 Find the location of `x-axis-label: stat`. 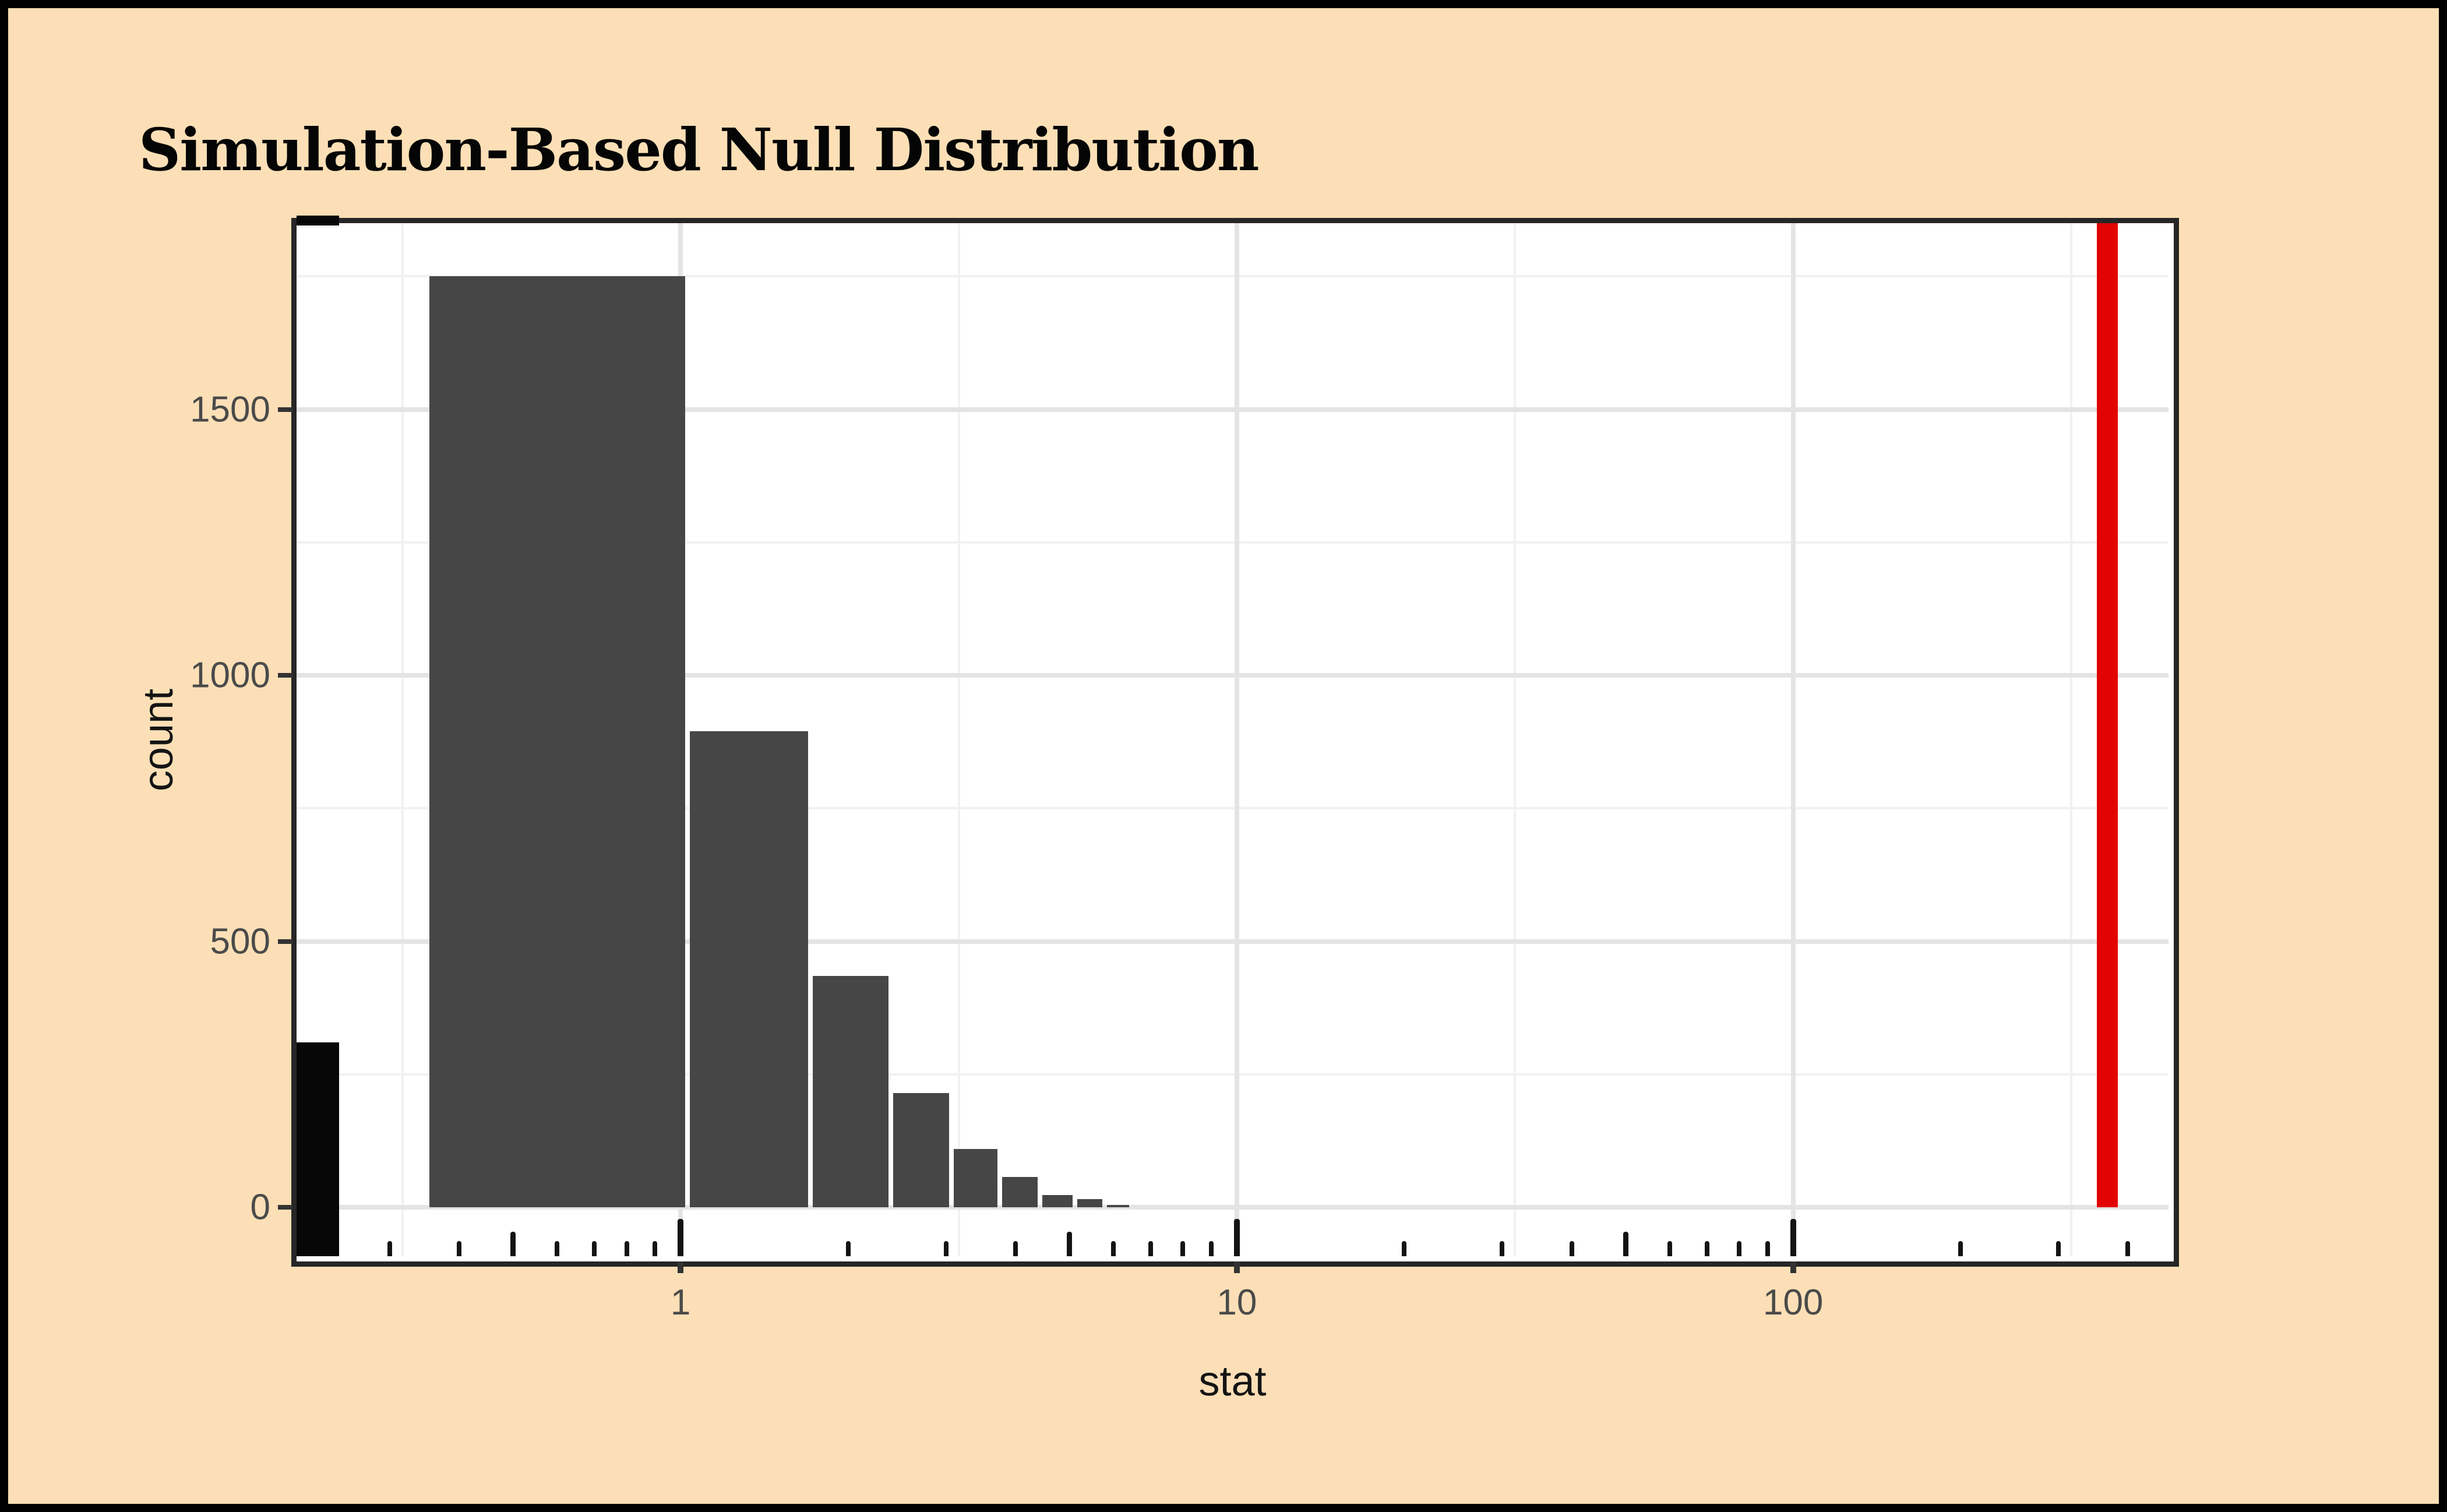

x-axis-label: stat is located at coordinates (1232, 1382).